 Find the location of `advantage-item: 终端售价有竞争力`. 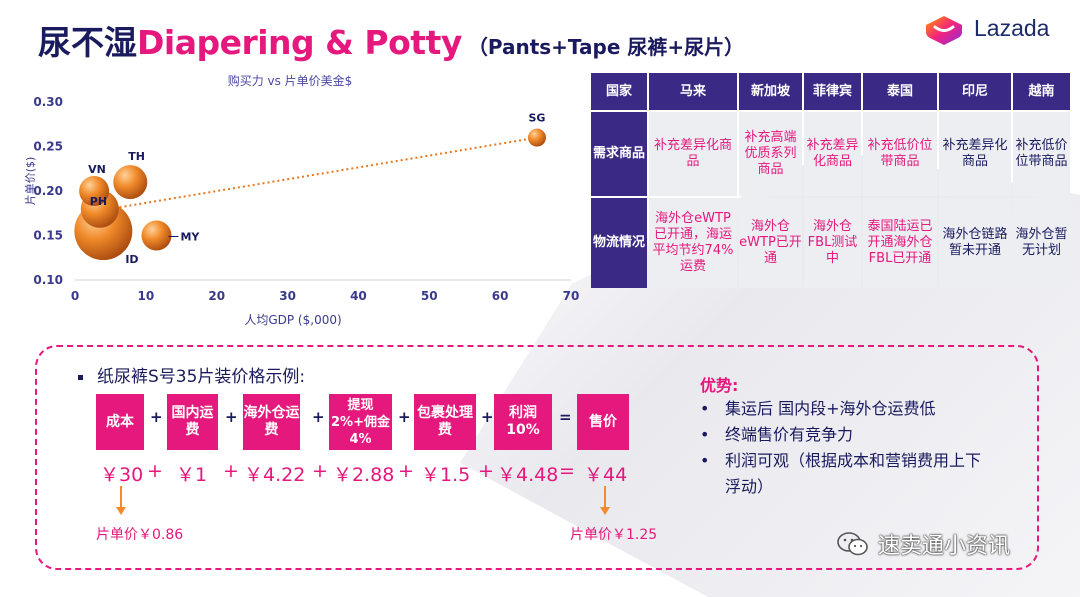

advantage-item: 终端售价有竞争力 is located at coordinates (847, 435).